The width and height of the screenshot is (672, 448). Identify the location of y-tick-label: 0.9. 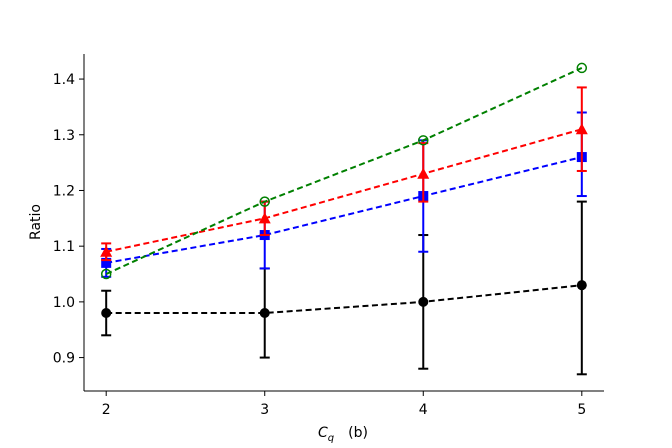
(64, 359).